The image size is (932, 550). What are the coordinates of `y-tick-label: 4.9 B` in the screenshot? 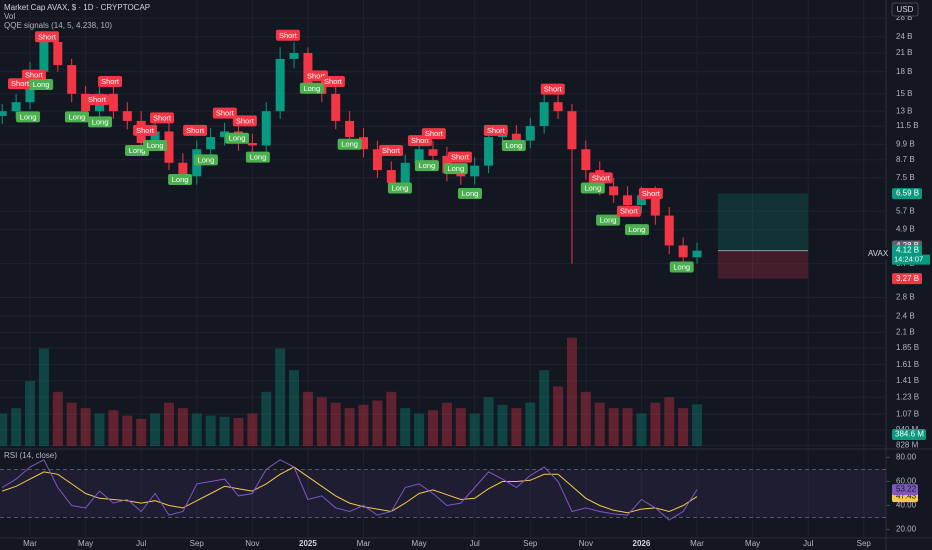 It's located at (905, 229).